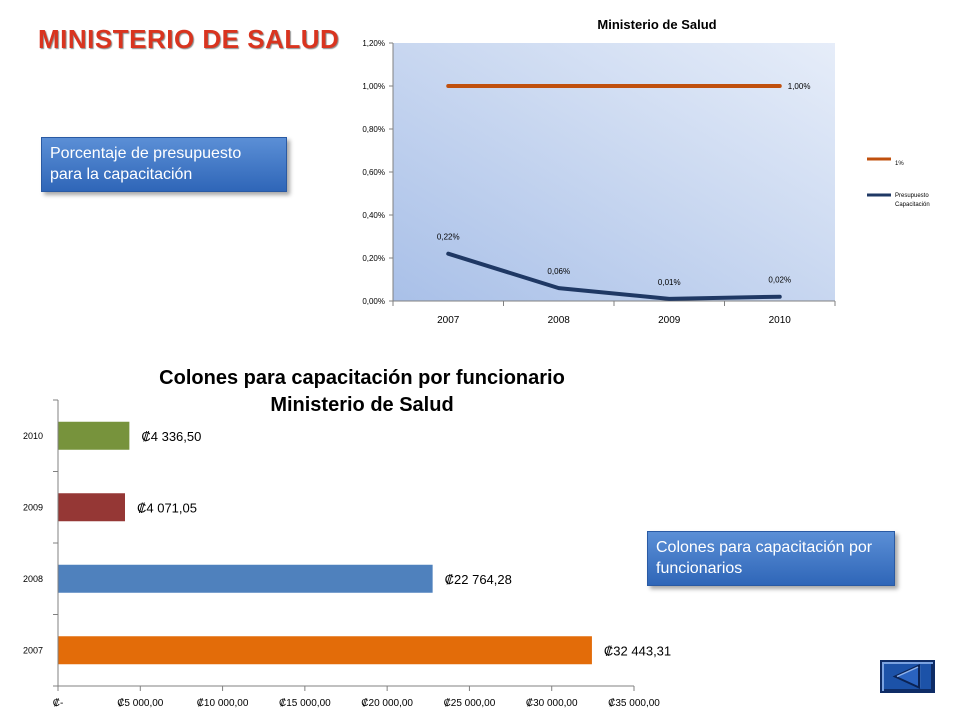 Image resolution: width=960 pixels, height=720 pixels. Describe the element at coordinates (637, 650) in the screenshot. I see `bar-data-label: ₡32 443,31` at that location.